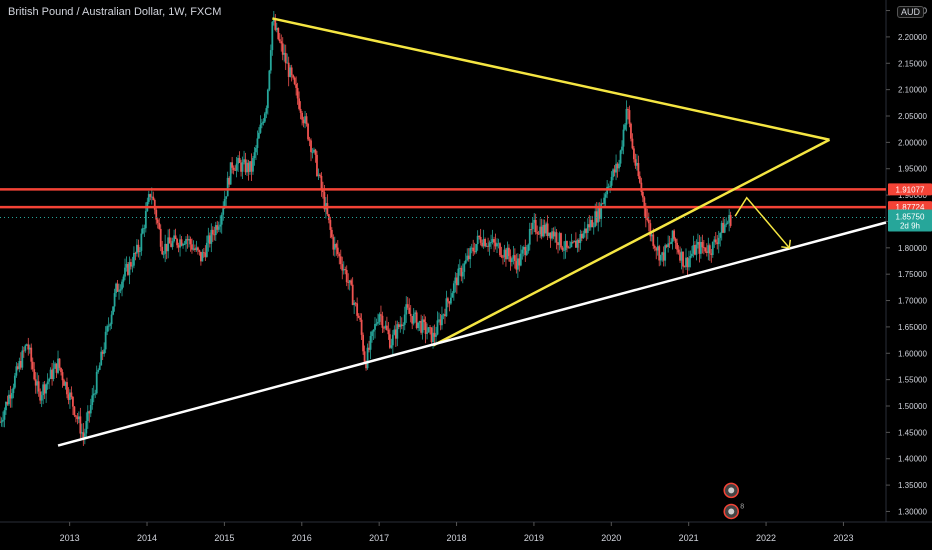 The width and height of the screenshot is (932, 550). Describe the element at coordinates (912, 195) in the screenshot. I see `y-tick-label: 1.90000` at that location.